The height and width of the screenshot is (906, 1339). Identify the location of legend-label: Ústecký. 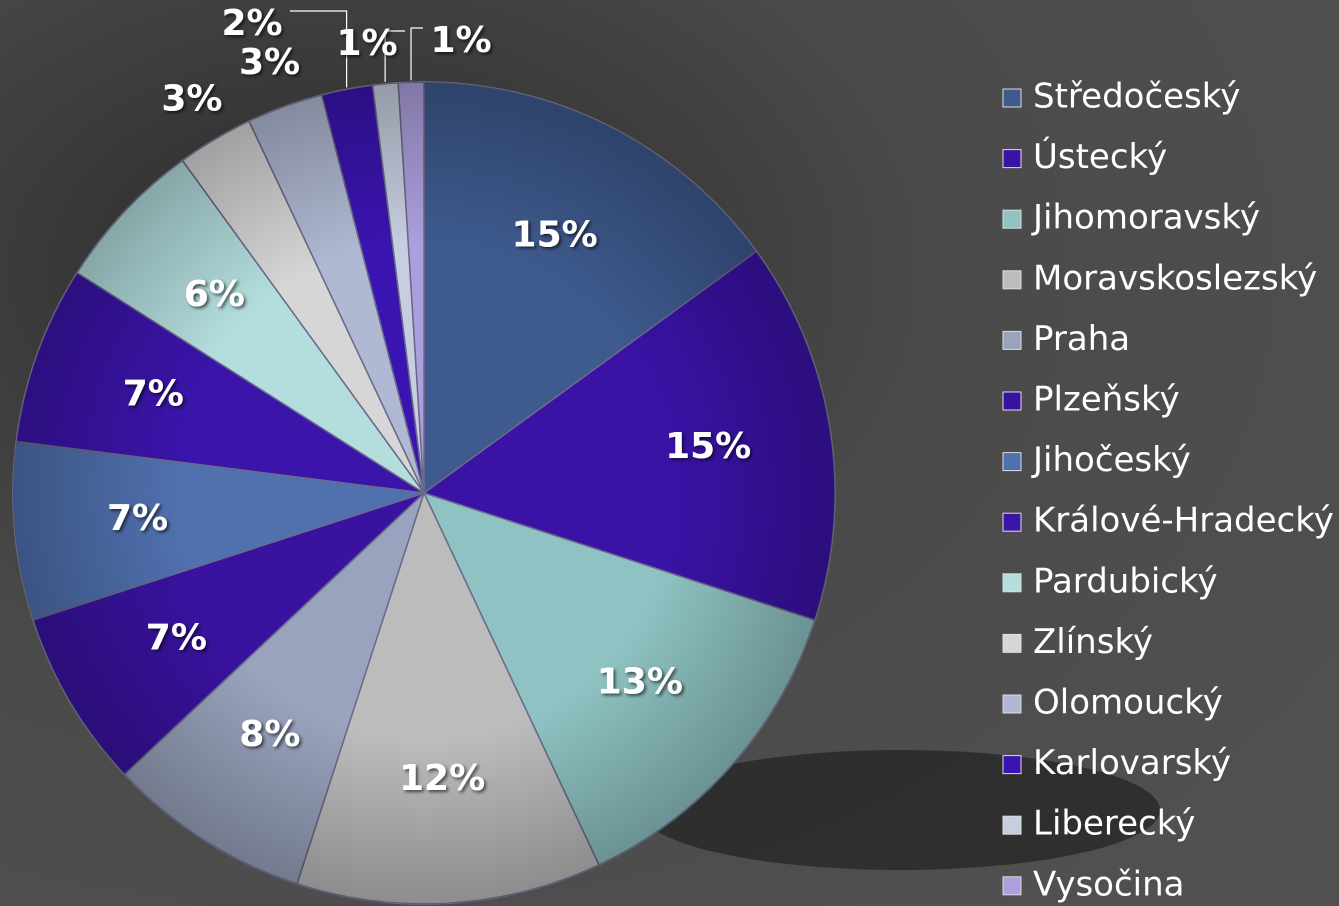
(1100, 156).